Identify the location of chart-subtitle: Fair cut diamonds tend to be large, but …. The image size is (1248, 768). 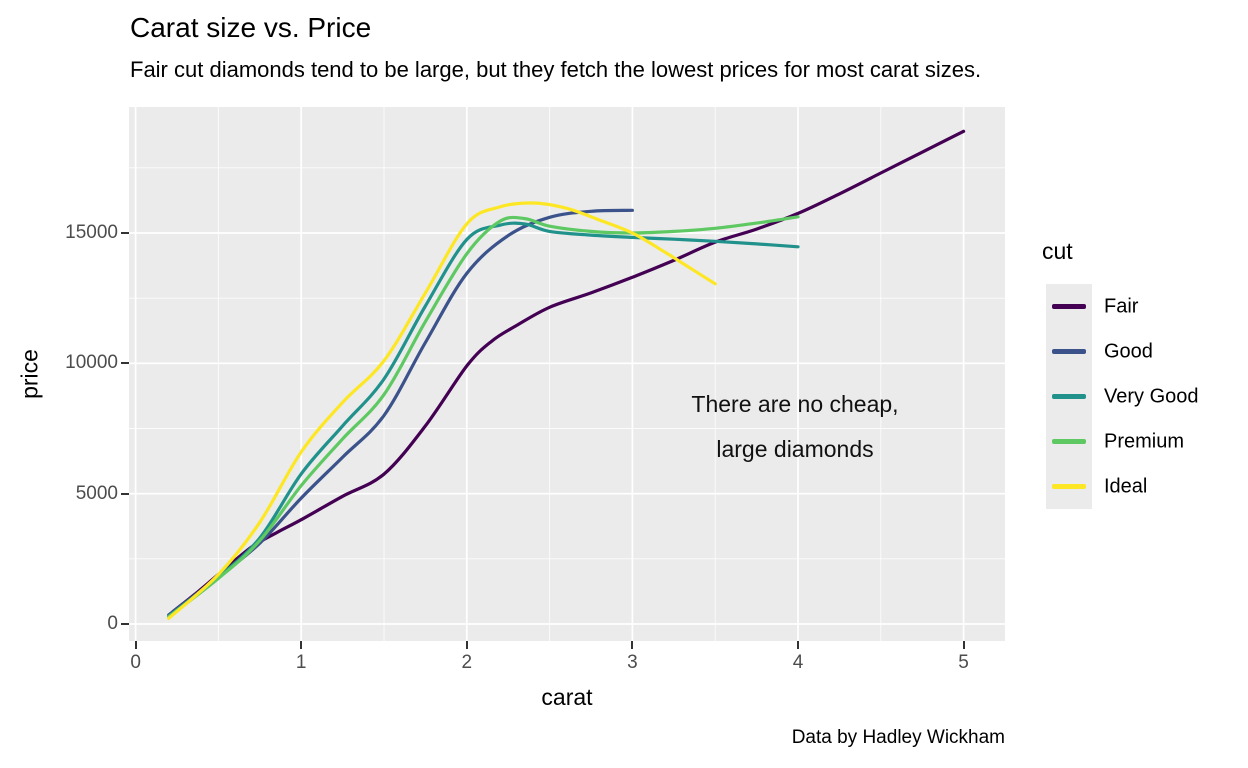
(556, 69).